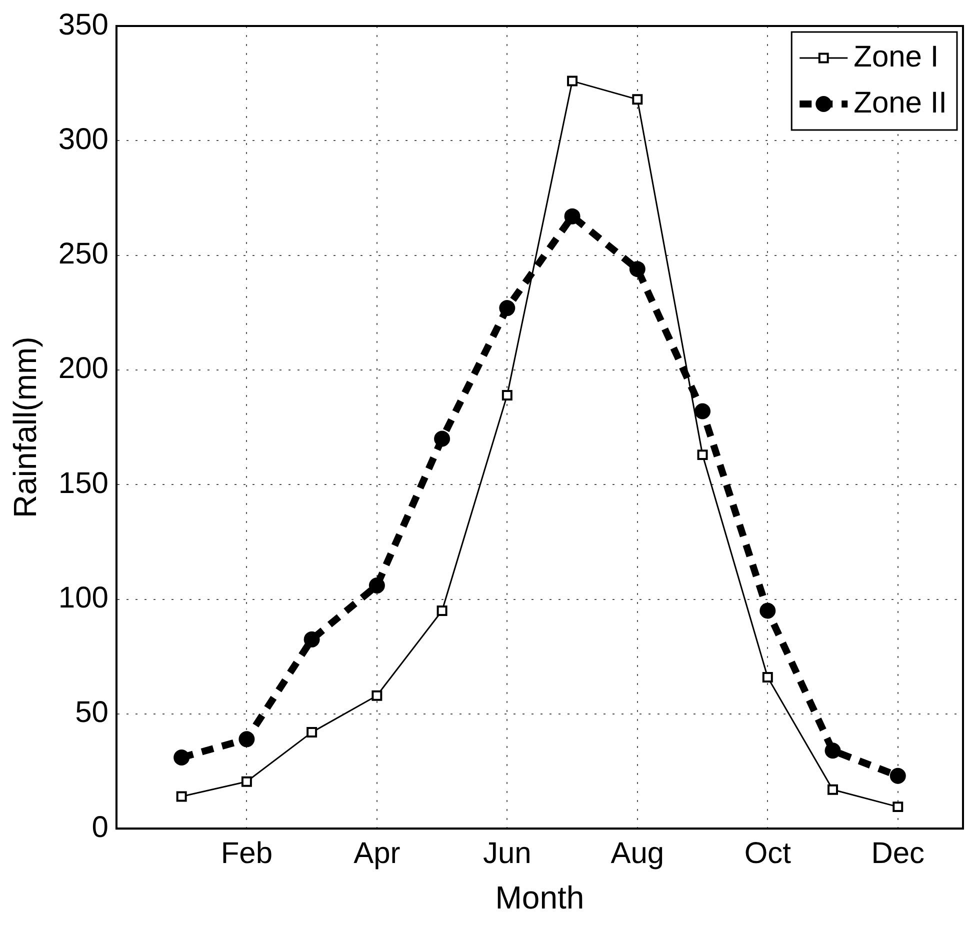 This screenshot has width=972, height=927. I want to click on legend-label: Zone II, so click(901, 103).